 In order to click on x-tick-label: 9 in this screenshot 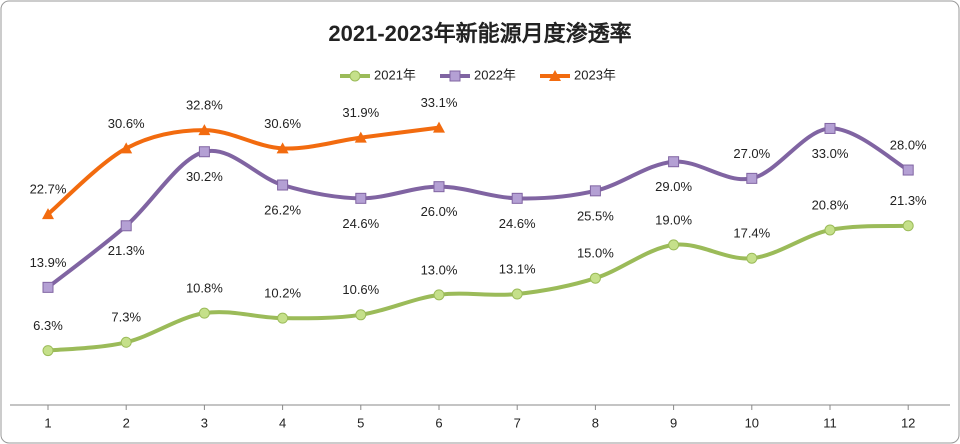, I will do `click(673, 422)`.